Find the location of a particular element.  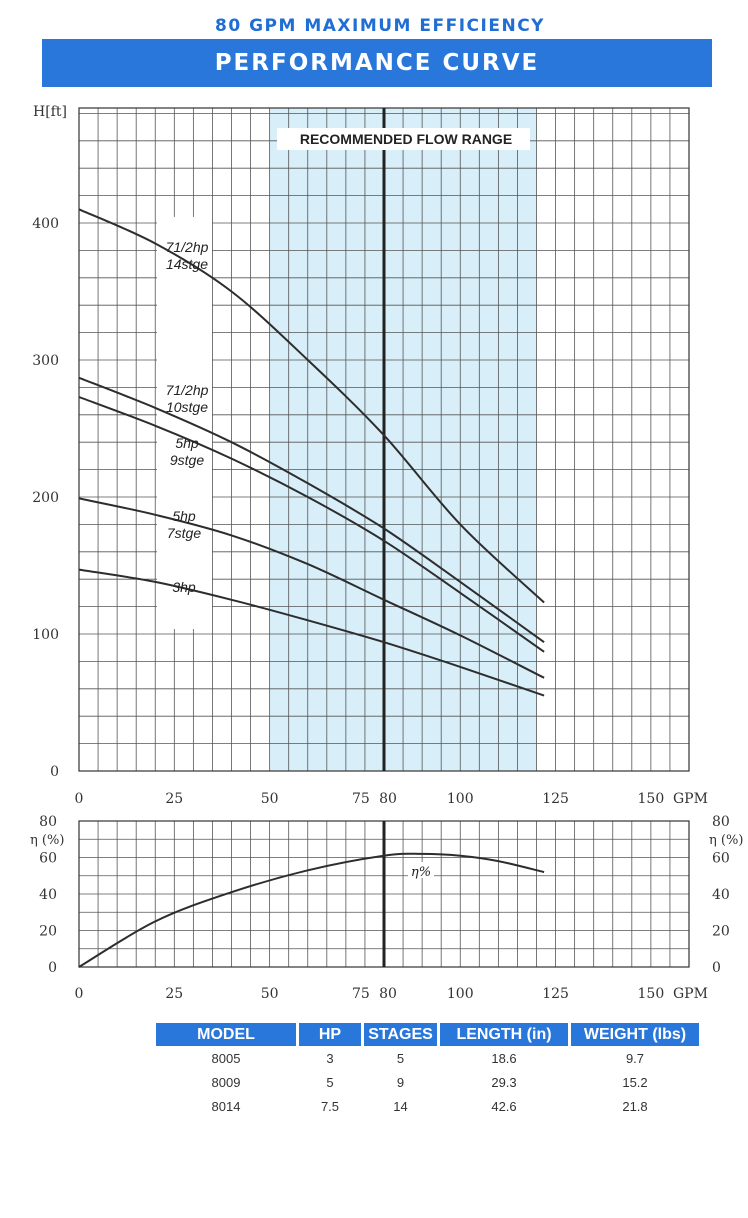

table-cell: 29.3 is located at coordinates (504, 1082).